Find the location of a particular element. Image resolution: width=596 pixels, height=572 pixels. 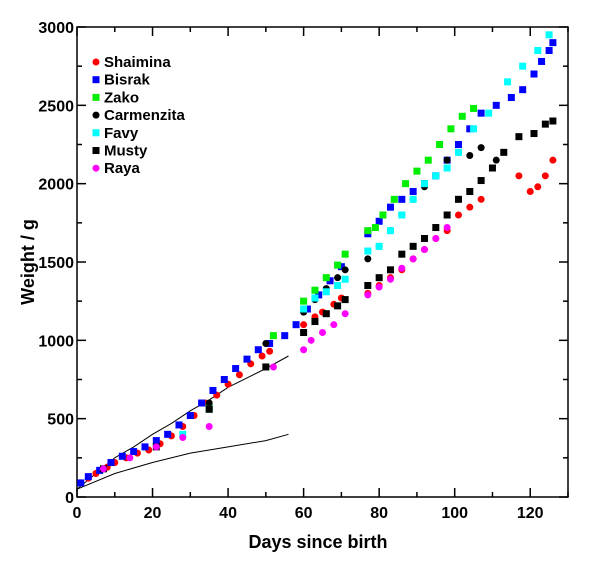

legend-item-carmenzita: Carmenzita is located at coordinates (139, 115).